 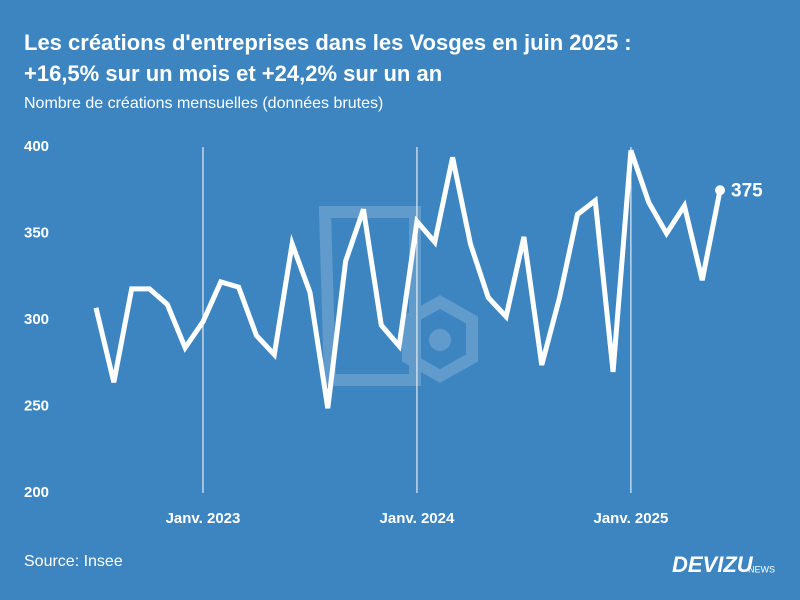 I want to click on y-tick-label: 200, so click(x=36, y=492).